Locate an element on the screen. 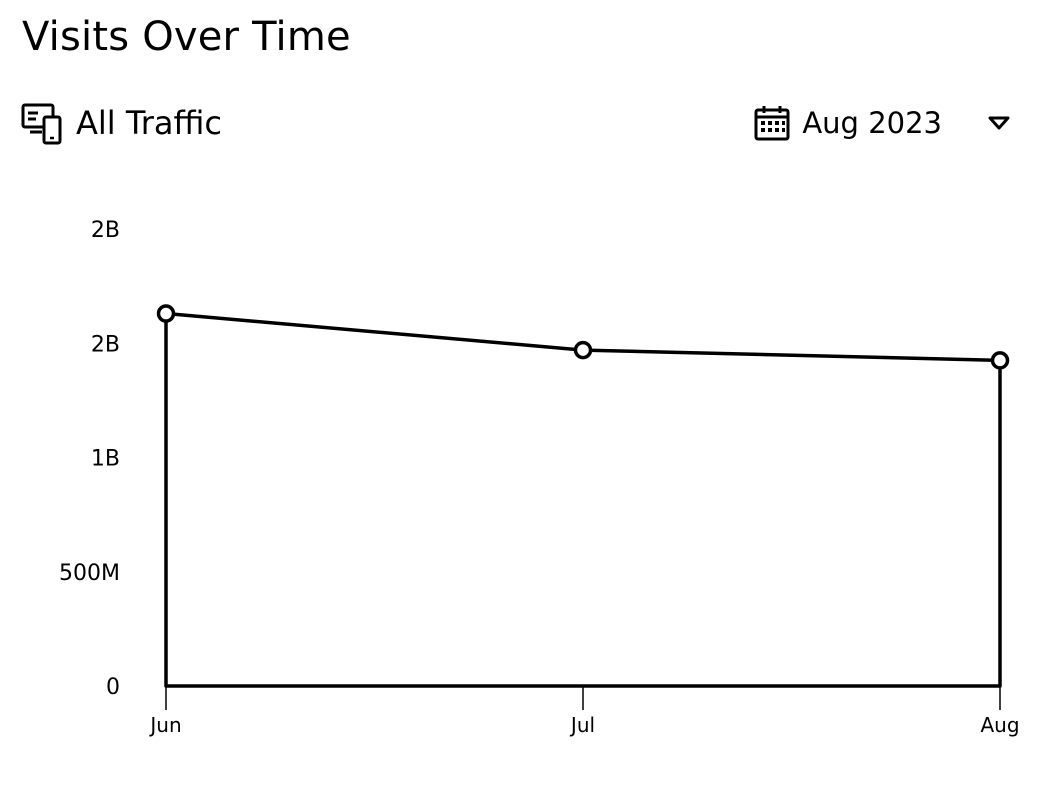 The image size is (1046, 785). devices-icon is located at coordinates (42, 123).